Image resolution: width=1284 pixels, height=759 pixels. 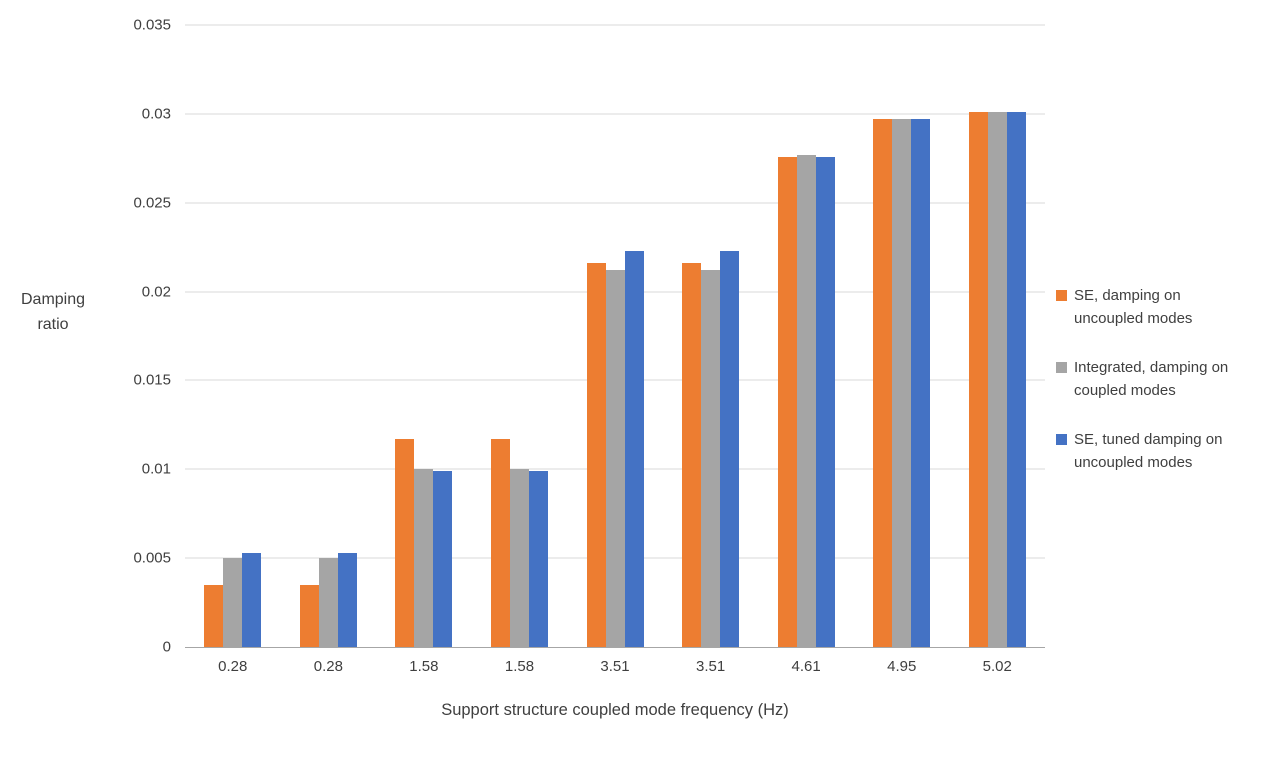 I want to click on legend-label: Integrated, damping on coupled modes, so click(x=1151, y=379).